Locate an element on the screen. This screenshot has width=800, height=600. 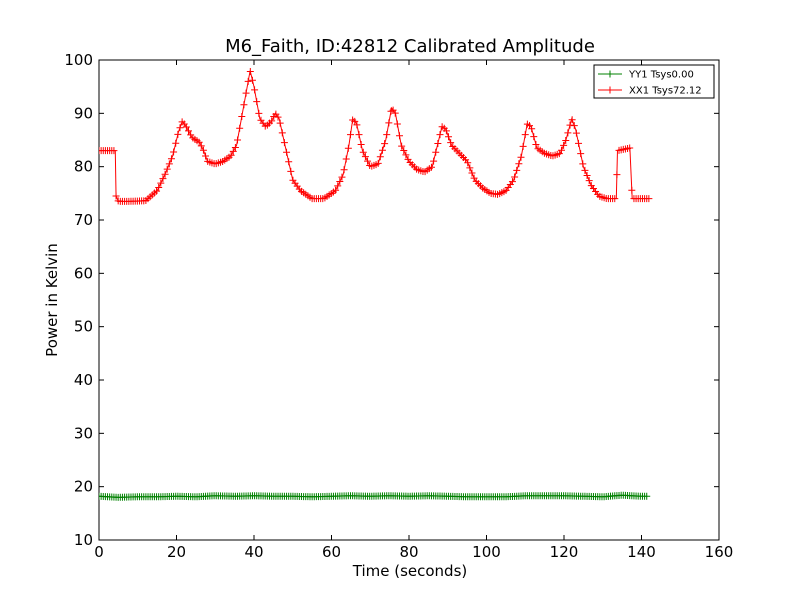
y-tick-label: 70 is located at coordinates (83, 220).